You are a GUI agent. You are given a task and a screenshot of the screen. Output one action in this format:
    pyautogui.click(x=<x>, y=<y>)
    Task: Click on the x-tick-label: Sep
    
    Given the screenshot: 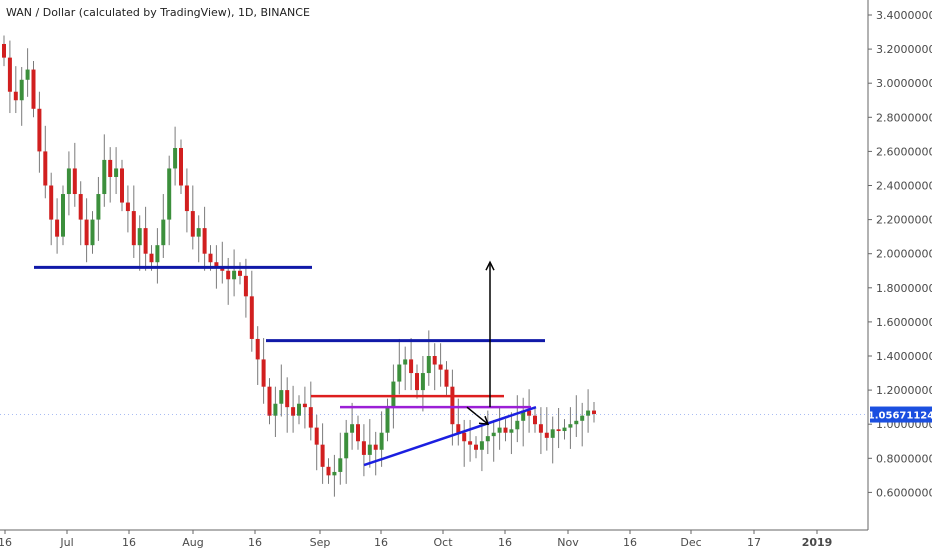 What is the action you would take?
    pyautogui.click(x=320, y=542)
    